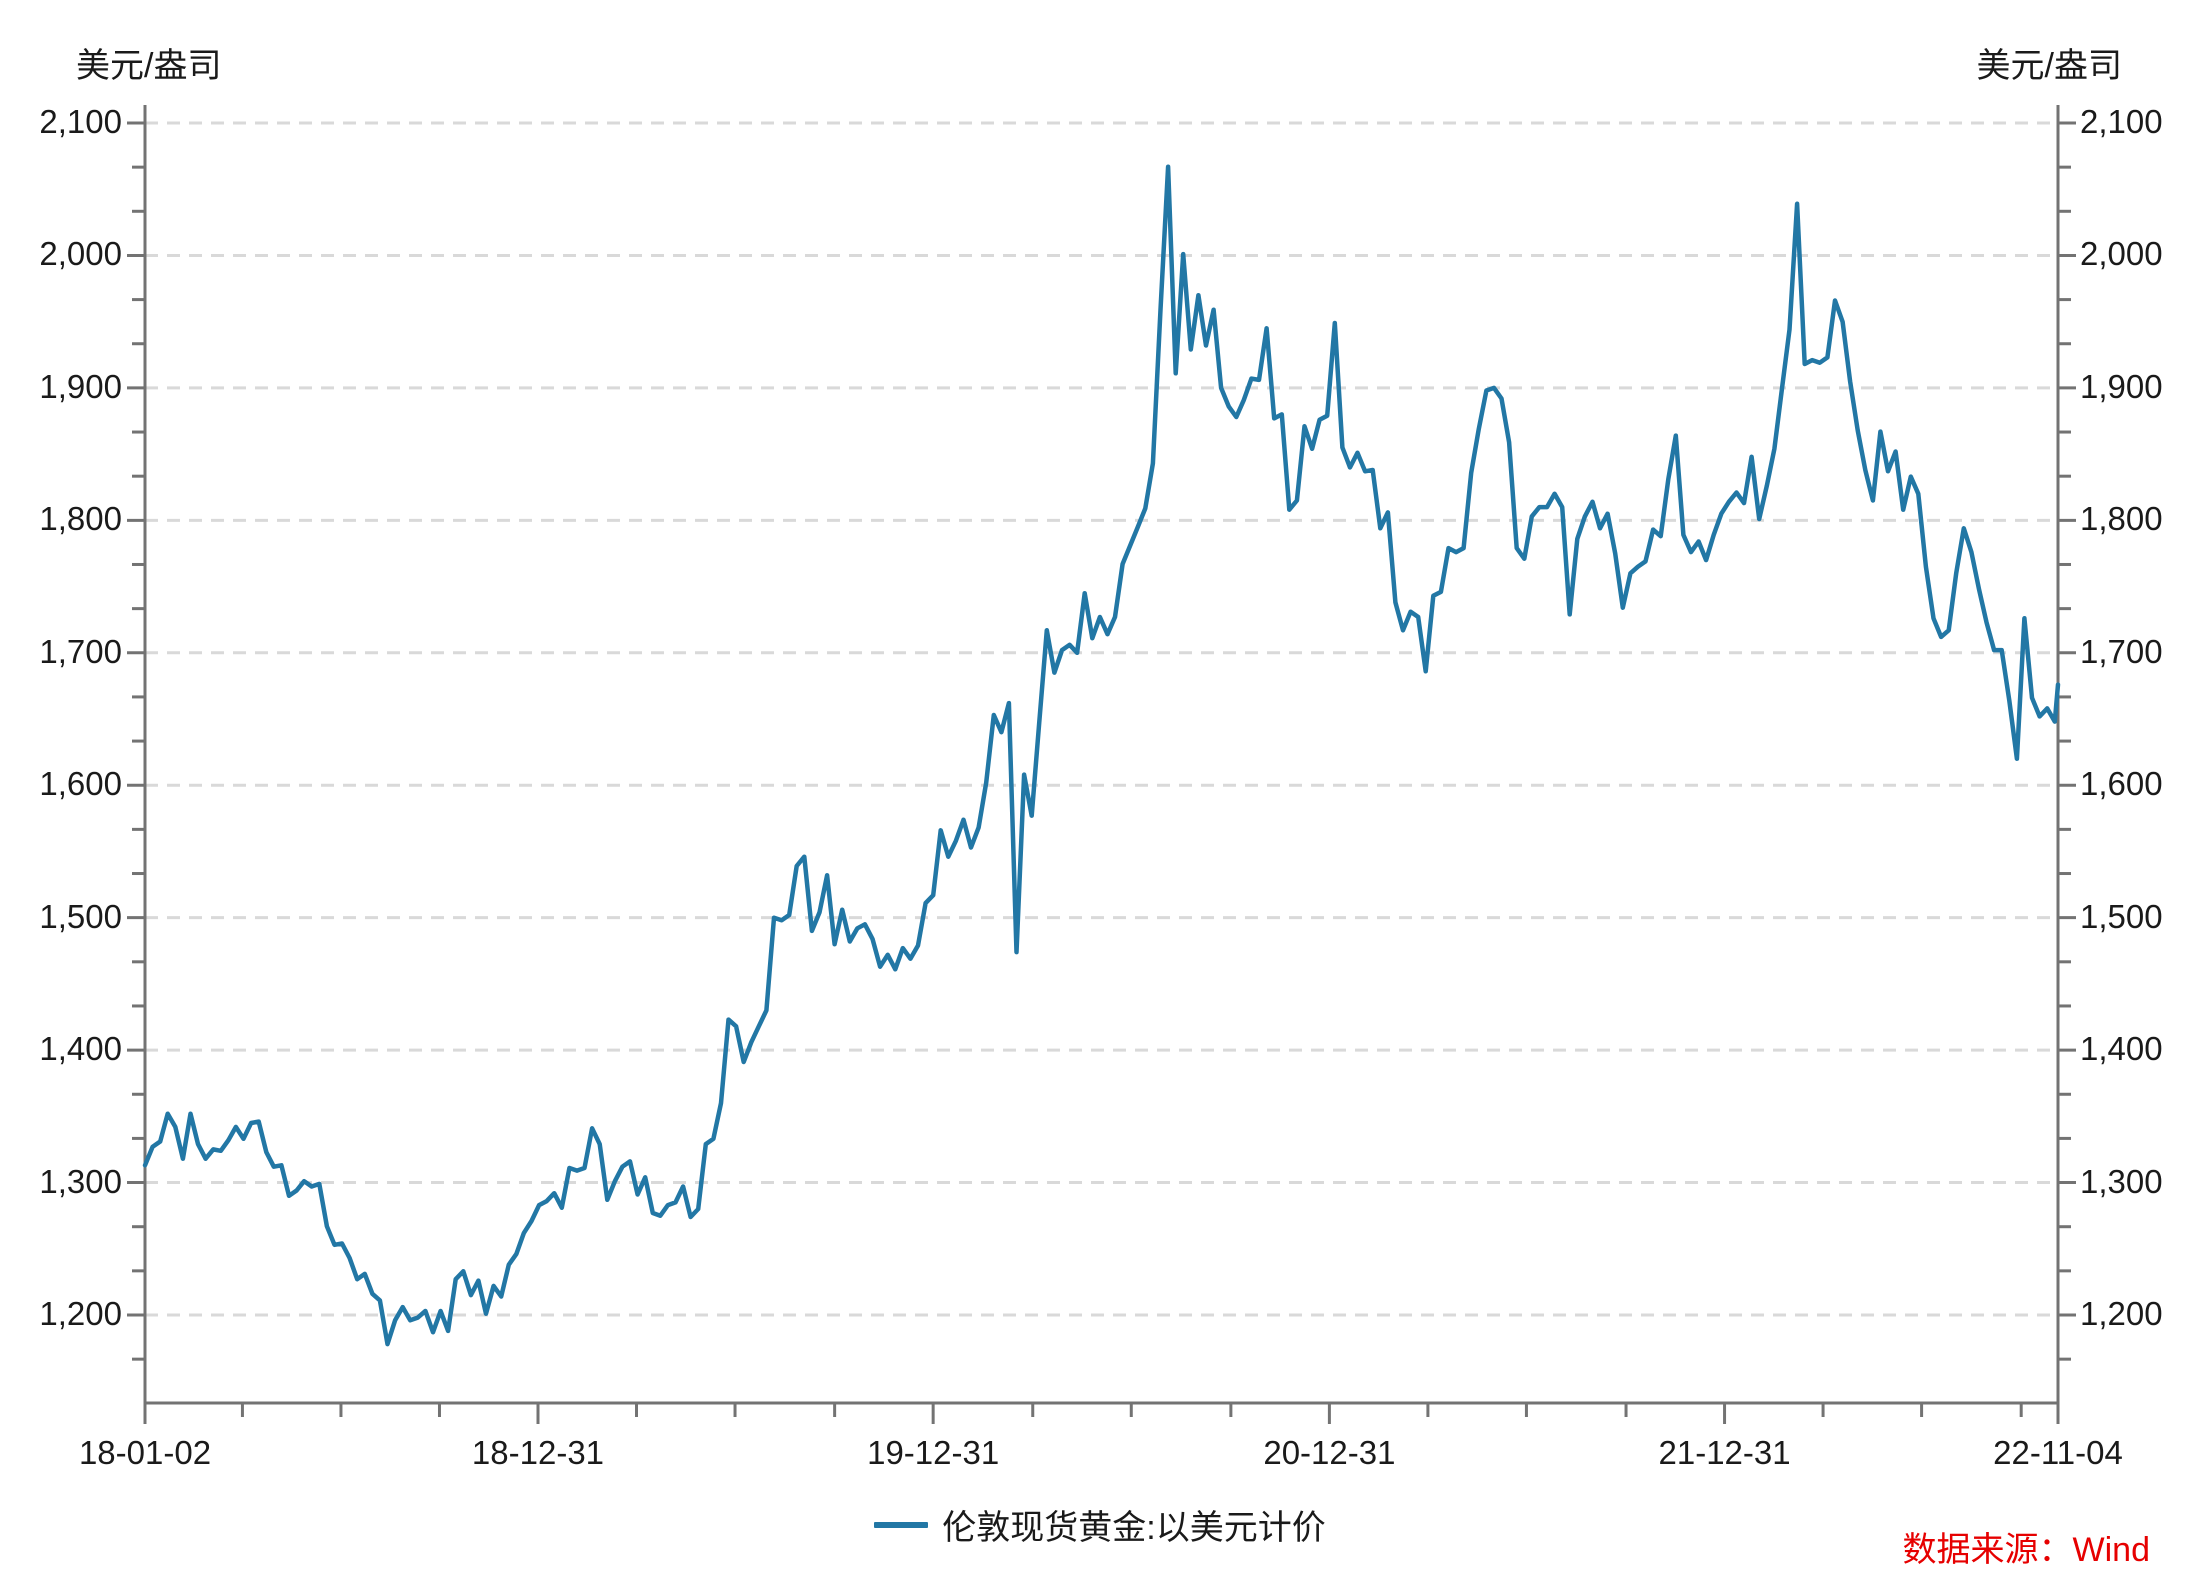 This screenshot has height=1578, width=2200. Describe the element at coordinates (2026, 1550) in the screenshot. I see `data-source-note: 数据来源：Wind` at that location.